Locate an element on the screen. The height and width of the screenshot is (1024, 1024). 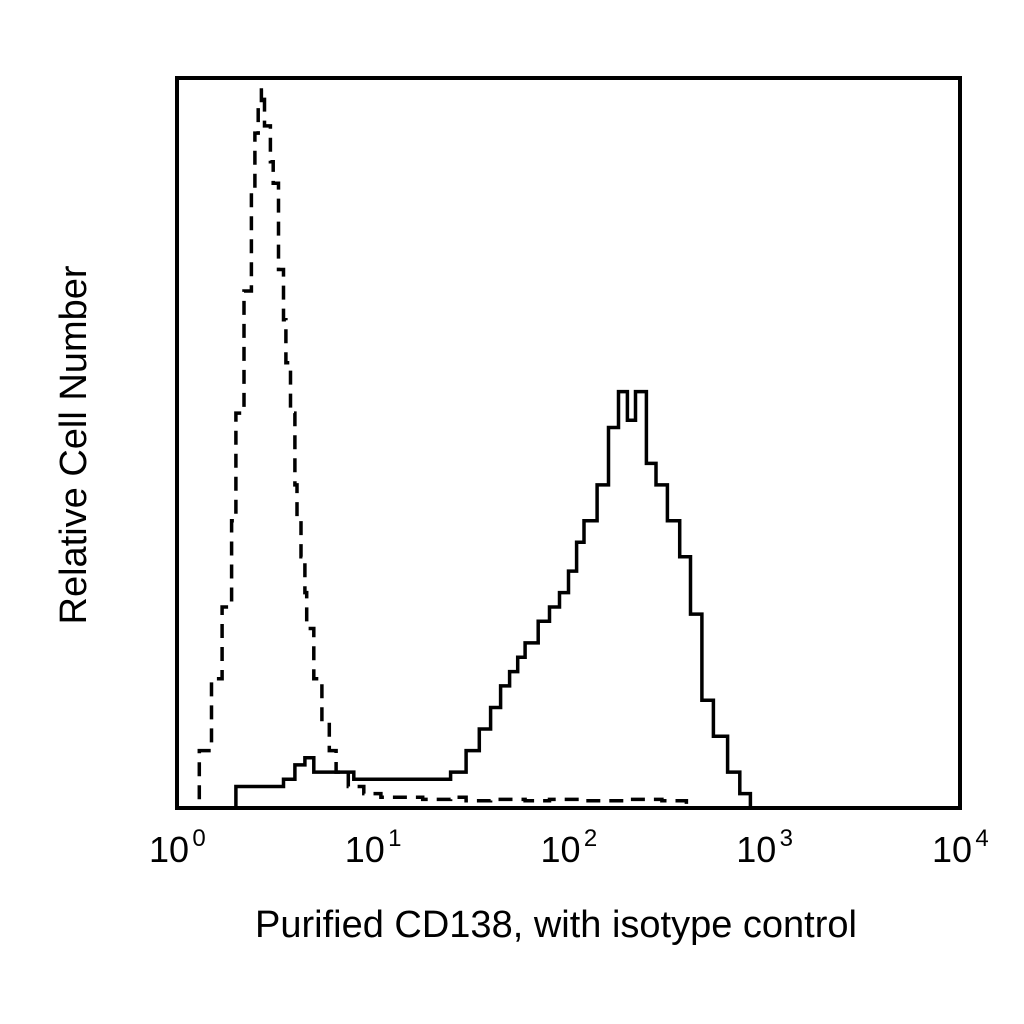
x-tick-labels: 10 0 10 1 10 2 10 3 10 4 is located at coordinates (569, 847).